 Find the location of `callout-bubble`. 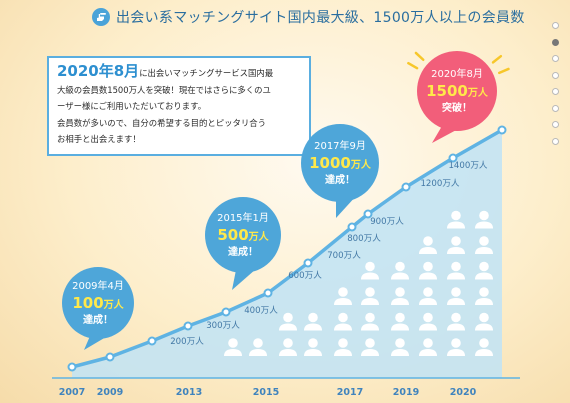

callout-bubble is located at coordinates (457, 91).